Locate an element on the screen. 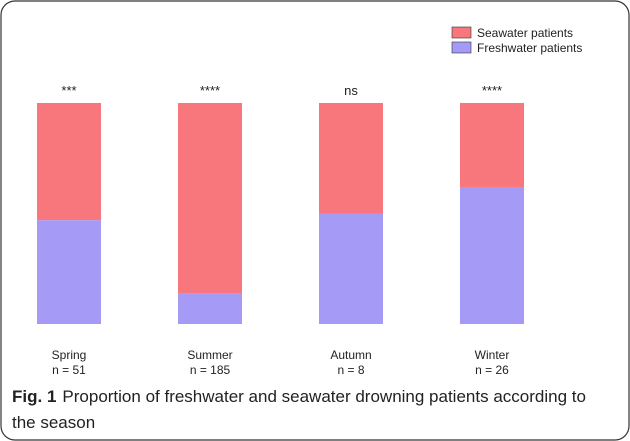 This screenshot has height=441, width=630. significance-label: ns is located at coordinates (351, 90).